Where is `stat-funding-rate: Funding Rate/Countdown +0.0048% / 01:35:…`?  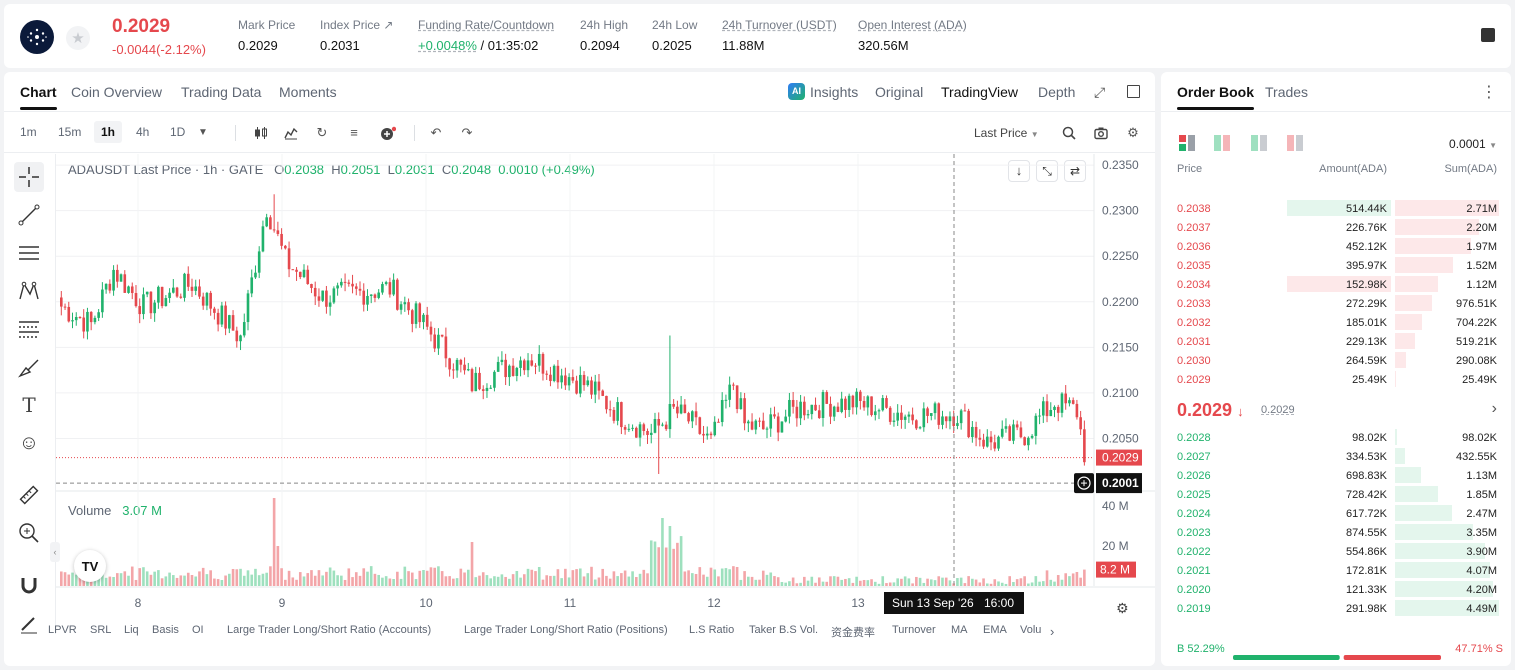 stat-funding-rate: Funding Rate/Countdown +0.0048% / 01:35:… is located at coordinates (486, 35).